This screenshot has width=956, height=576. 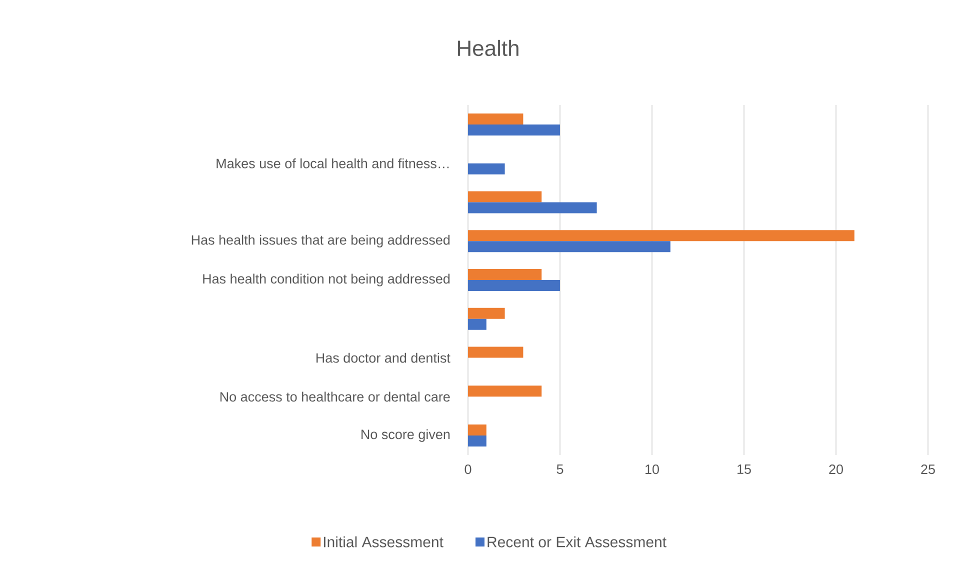 What do you see at coordinates (406, 435) in the screenshot?
I see `y-tick-label: No score given` at bounding box center [406, 435].